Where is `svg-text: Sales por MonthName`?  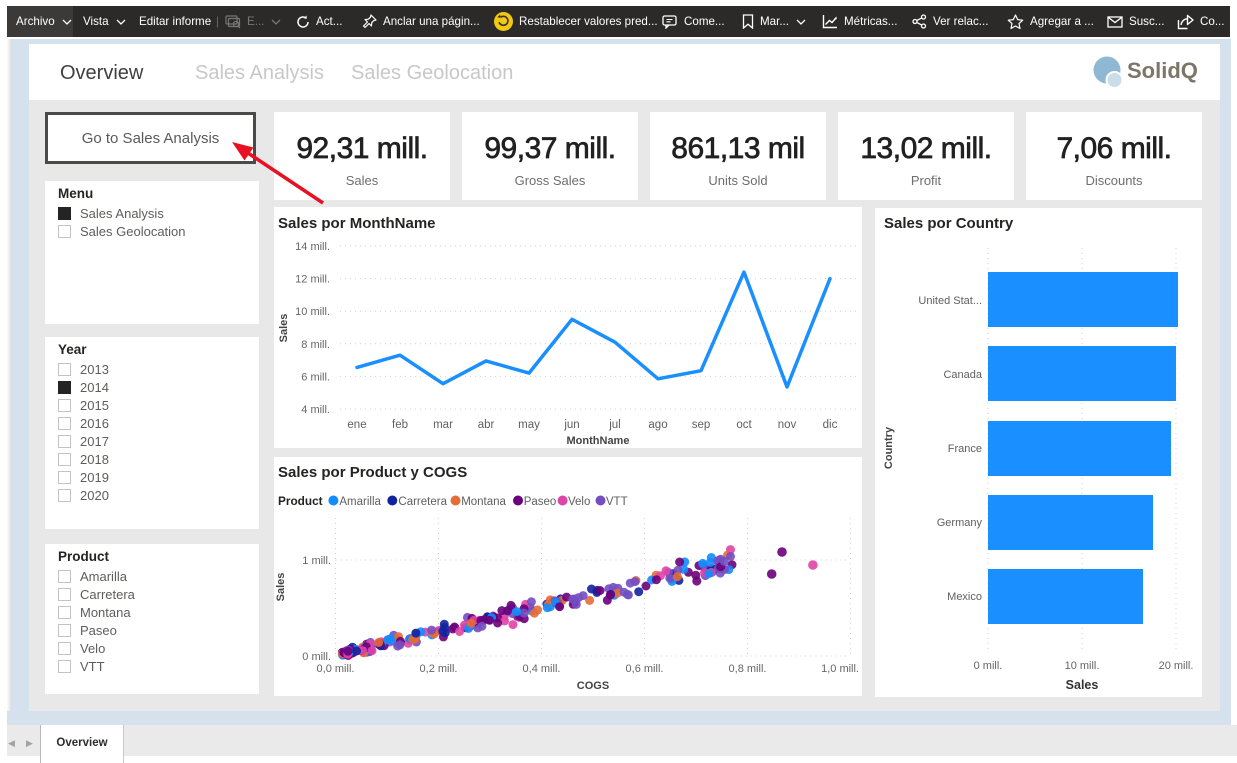 svg-text: Sales por MonthName is located at coordinates (357, 223).